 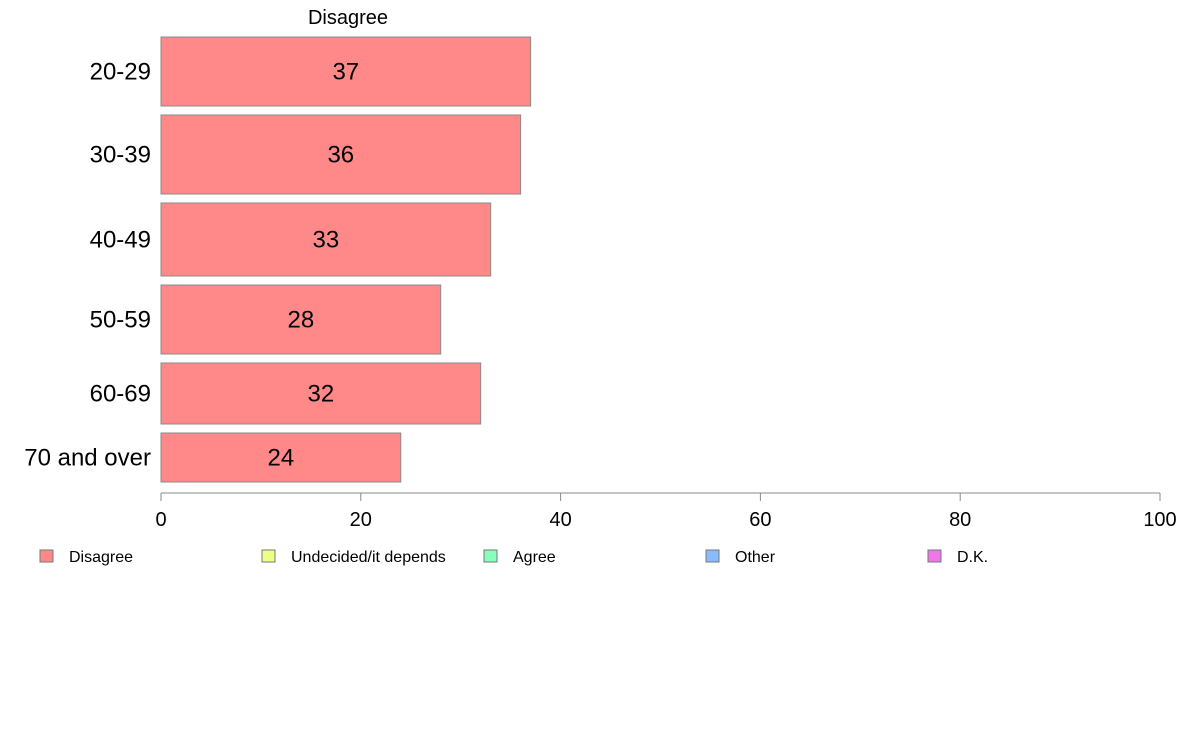 What do you see at coordinates (534, 557) in the screenshot?
I see `legend-label: Agree` at bounding box center [534, 557].